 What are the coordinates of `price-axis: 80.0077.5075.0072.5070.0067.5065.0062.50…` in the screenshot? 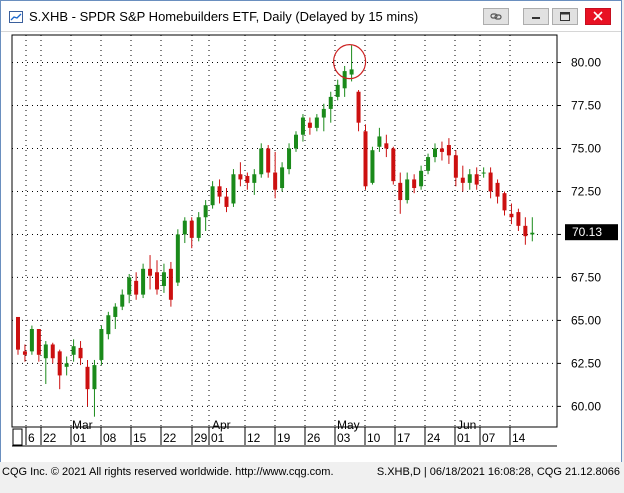 It's located at (587, 235).